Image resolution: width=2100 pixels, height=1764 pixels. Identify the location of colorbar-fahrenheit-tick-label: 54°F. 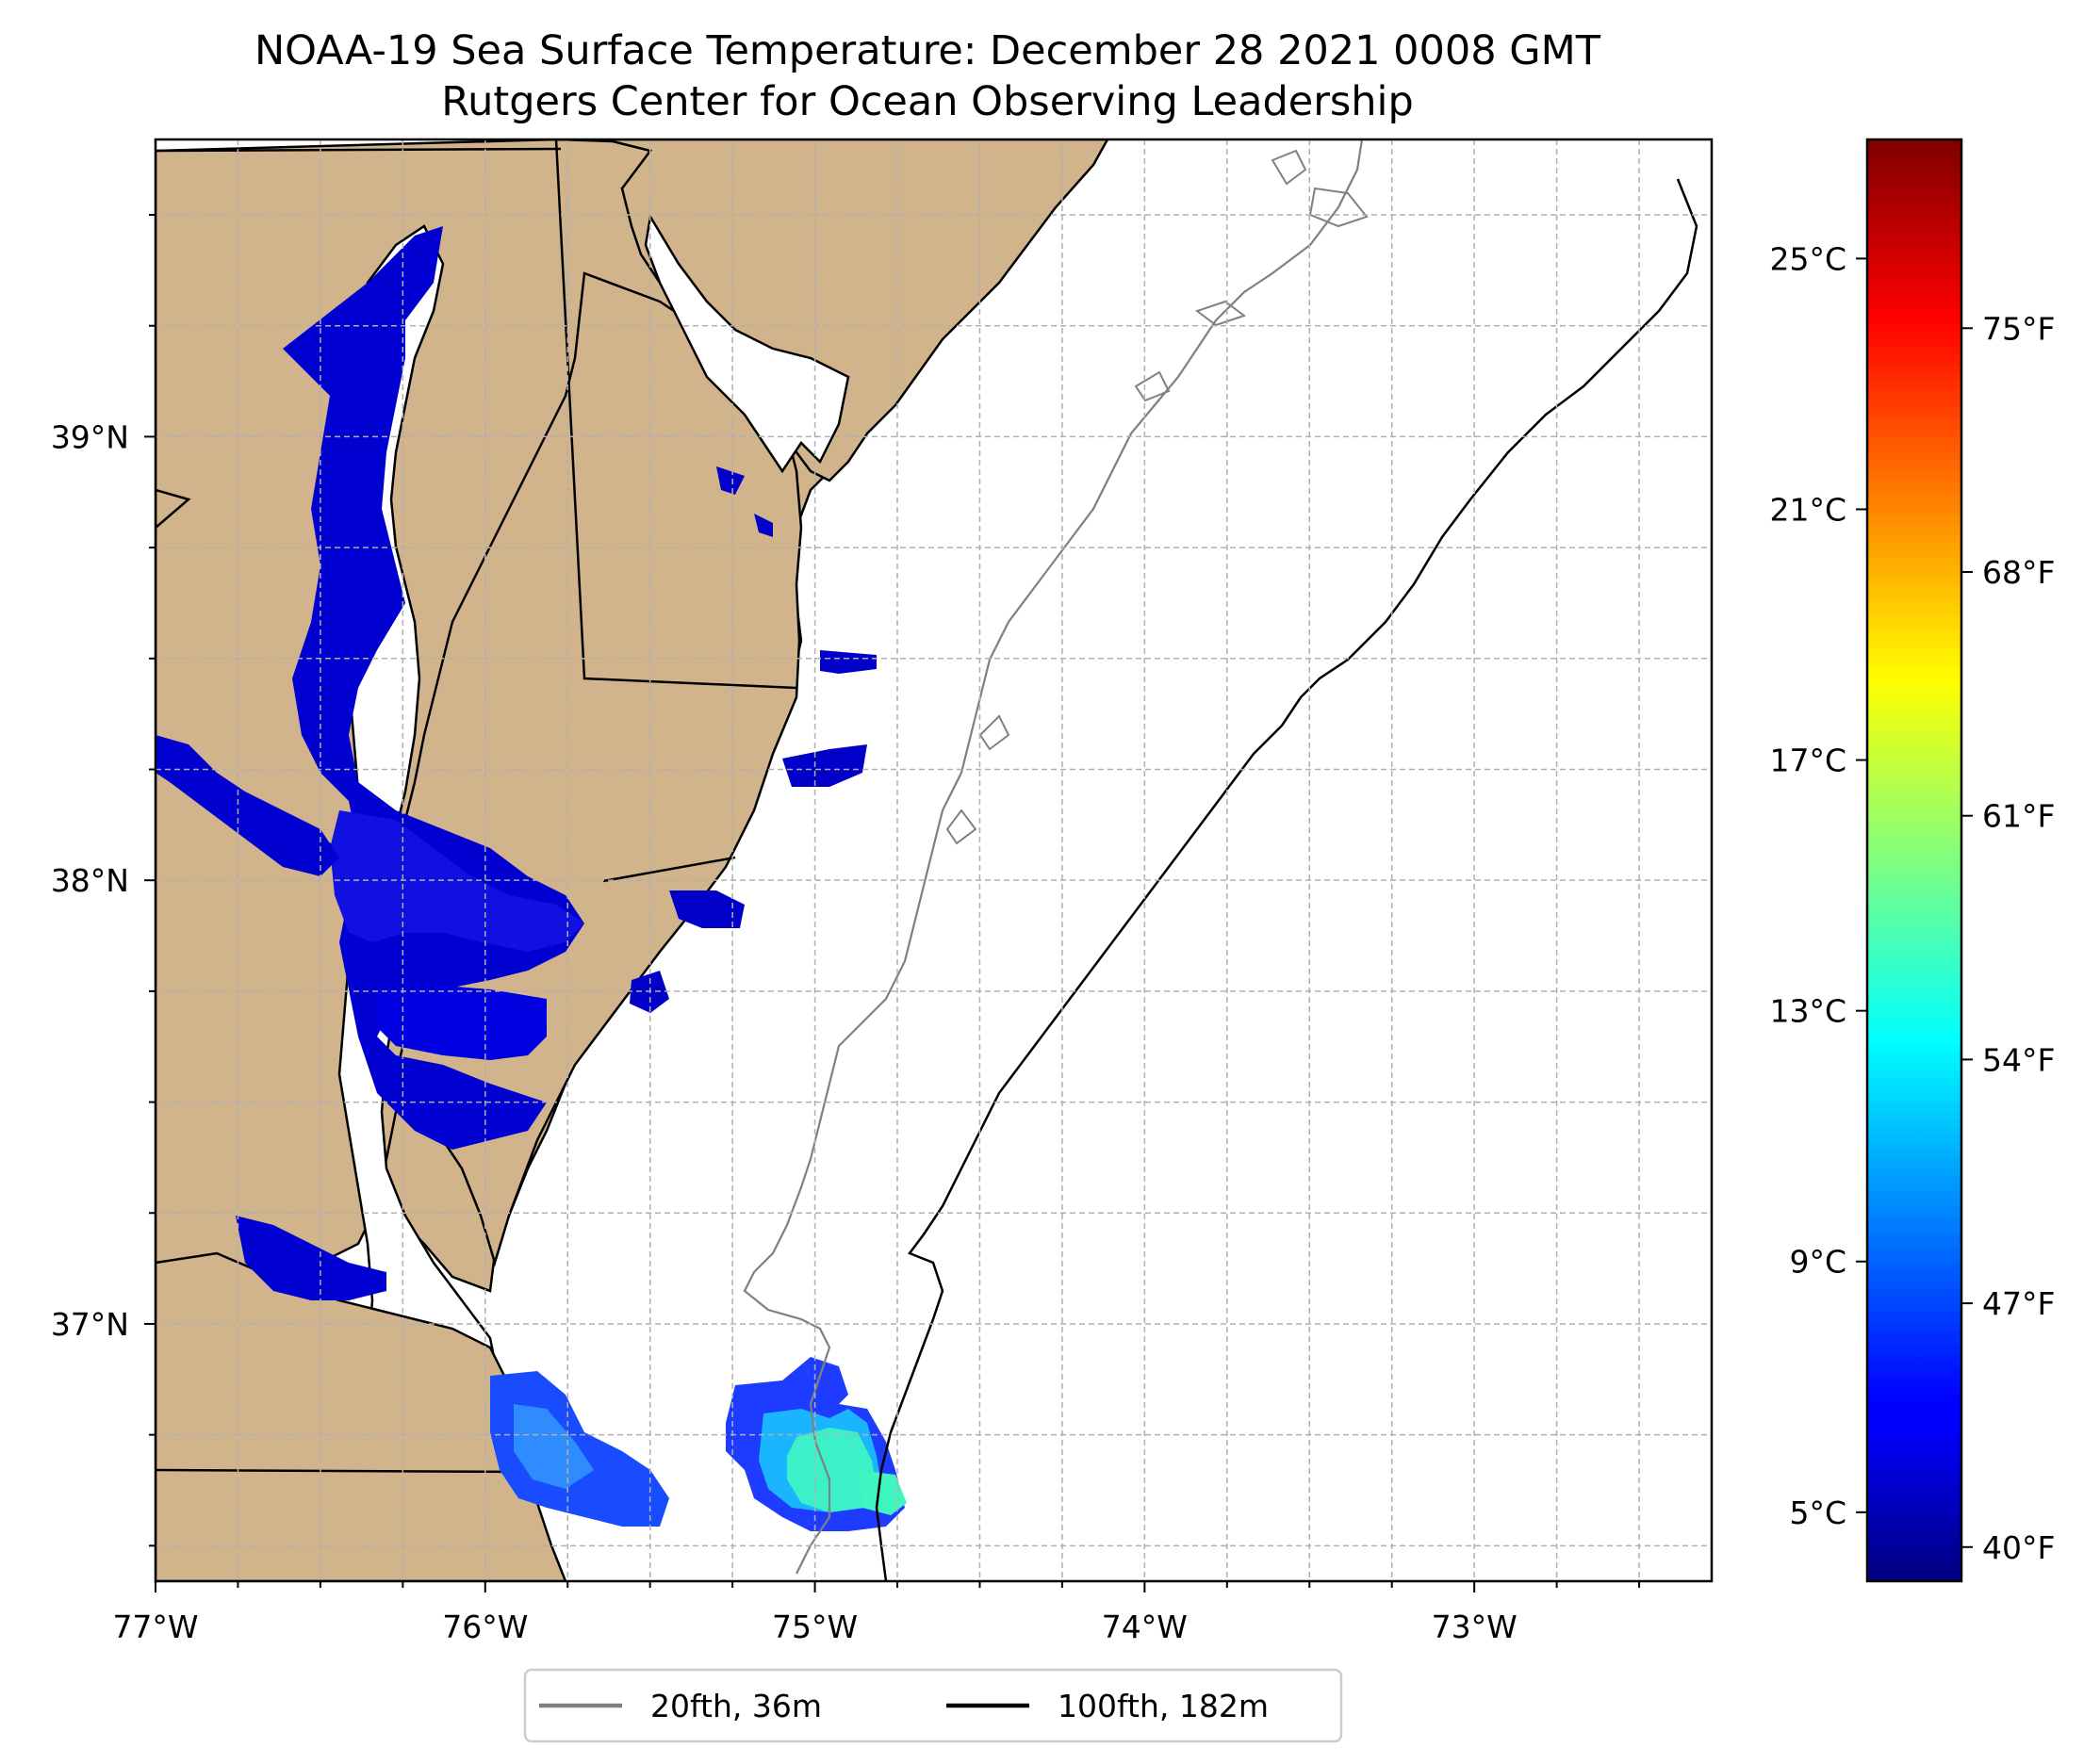
(2018, 1060).